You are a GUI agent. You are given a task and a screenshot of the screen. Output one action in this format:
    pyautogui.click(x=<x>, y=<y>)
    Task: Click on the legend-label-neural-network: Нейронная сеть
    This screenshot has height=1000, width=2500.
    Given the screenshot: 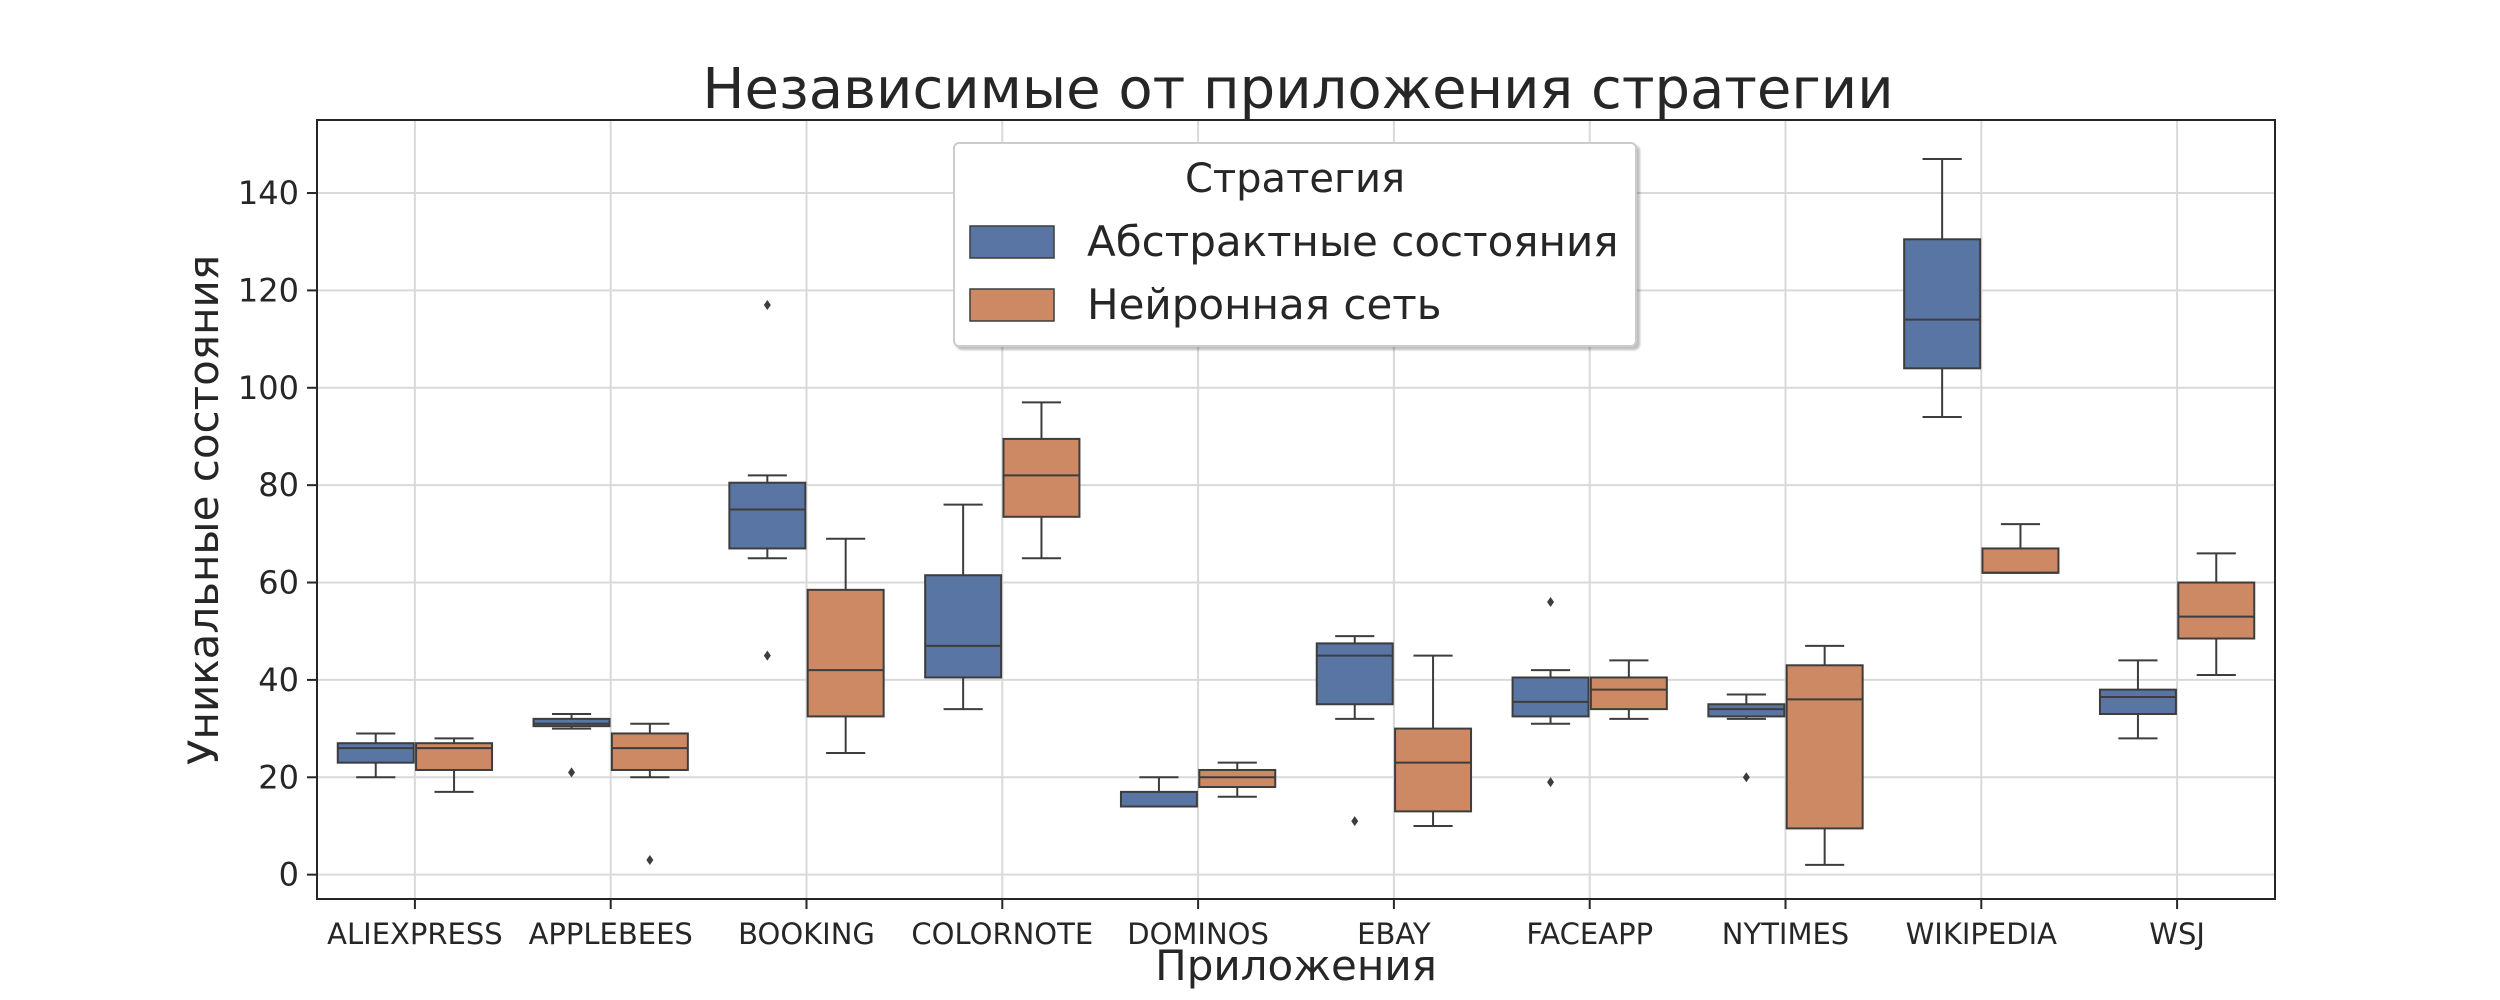 What is the action you would take?
    pyautogui.click(x=1264, y=304)
    